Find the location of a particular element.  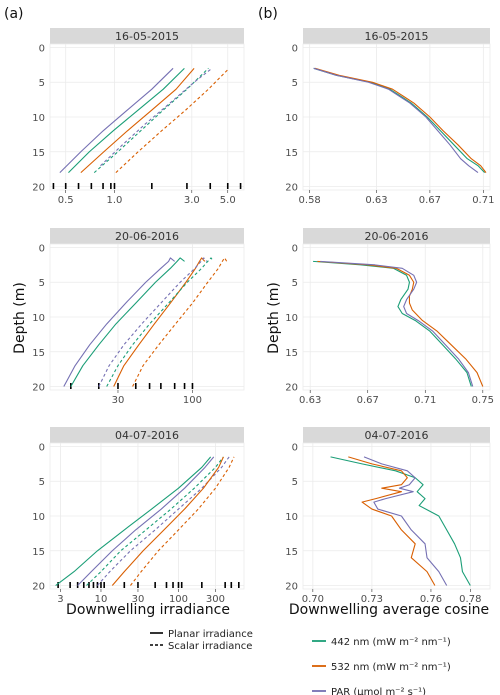

x-tick-label: 0.78 is located at coordinates (470, 599).